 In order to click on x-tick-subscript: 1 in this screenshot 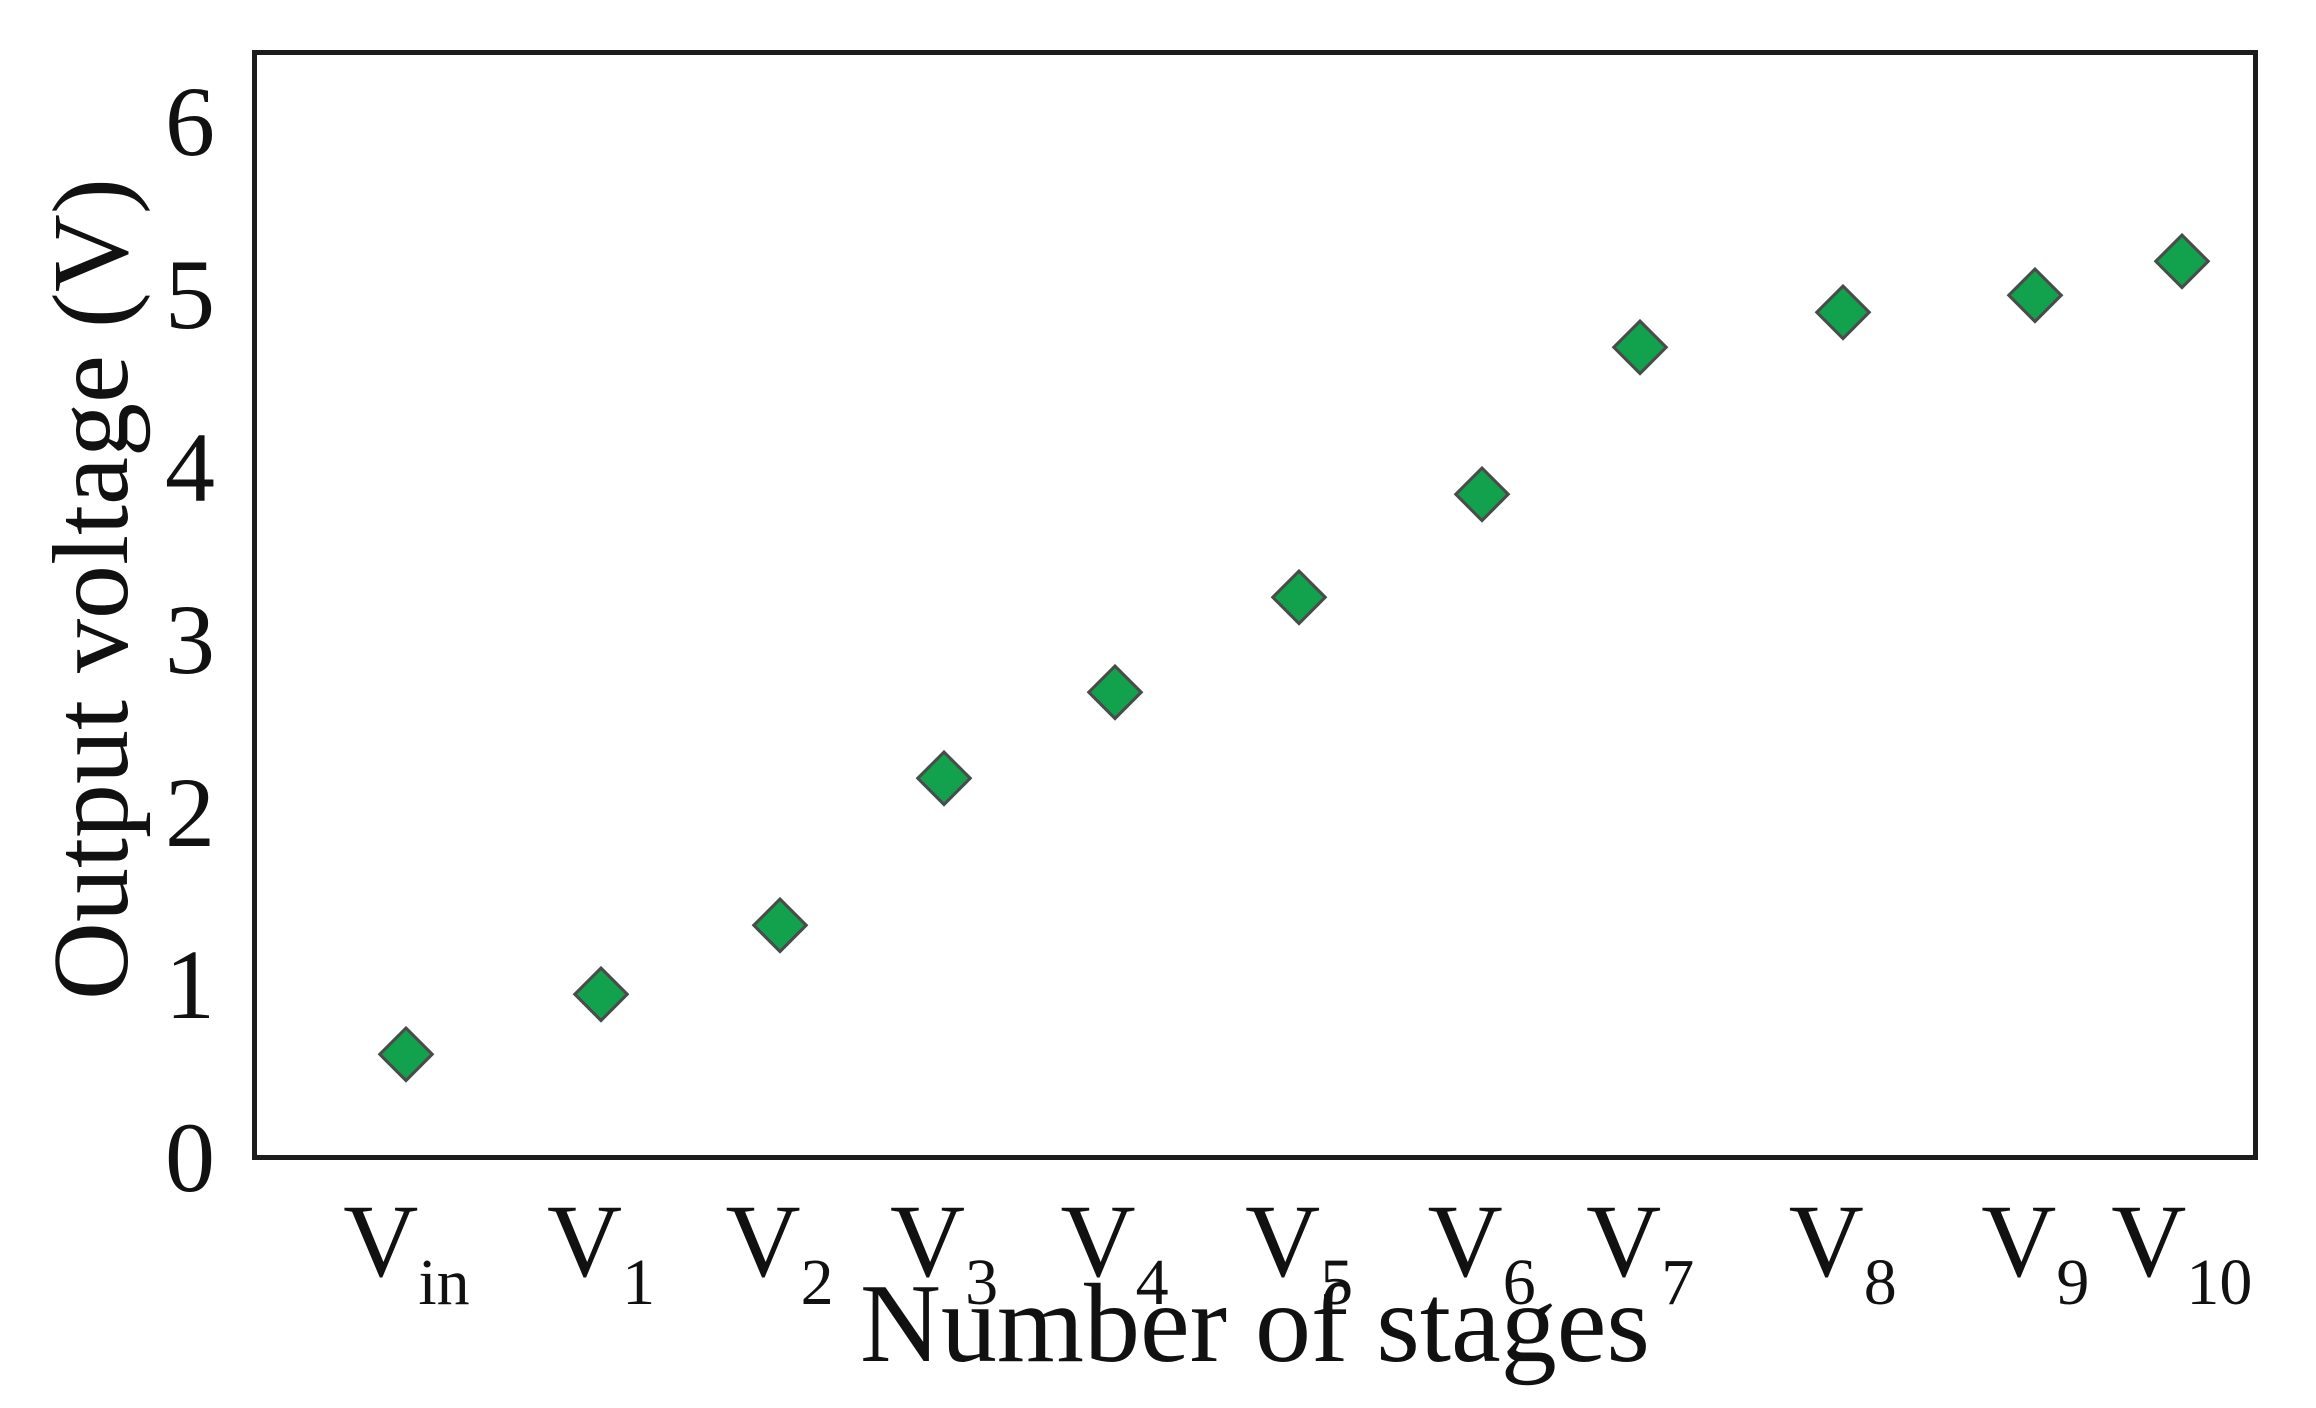, I will do `click(639, 1282)`.